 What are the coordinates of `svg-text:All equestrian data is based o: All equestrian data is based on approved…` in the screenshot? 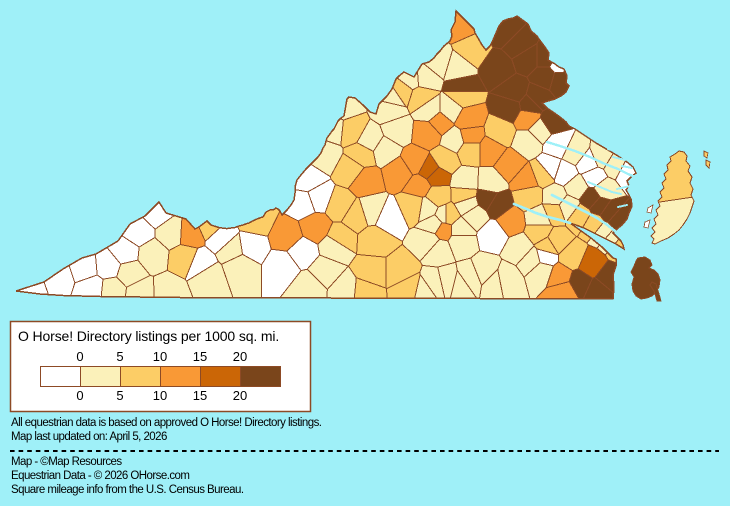 It's located at (166, 423).